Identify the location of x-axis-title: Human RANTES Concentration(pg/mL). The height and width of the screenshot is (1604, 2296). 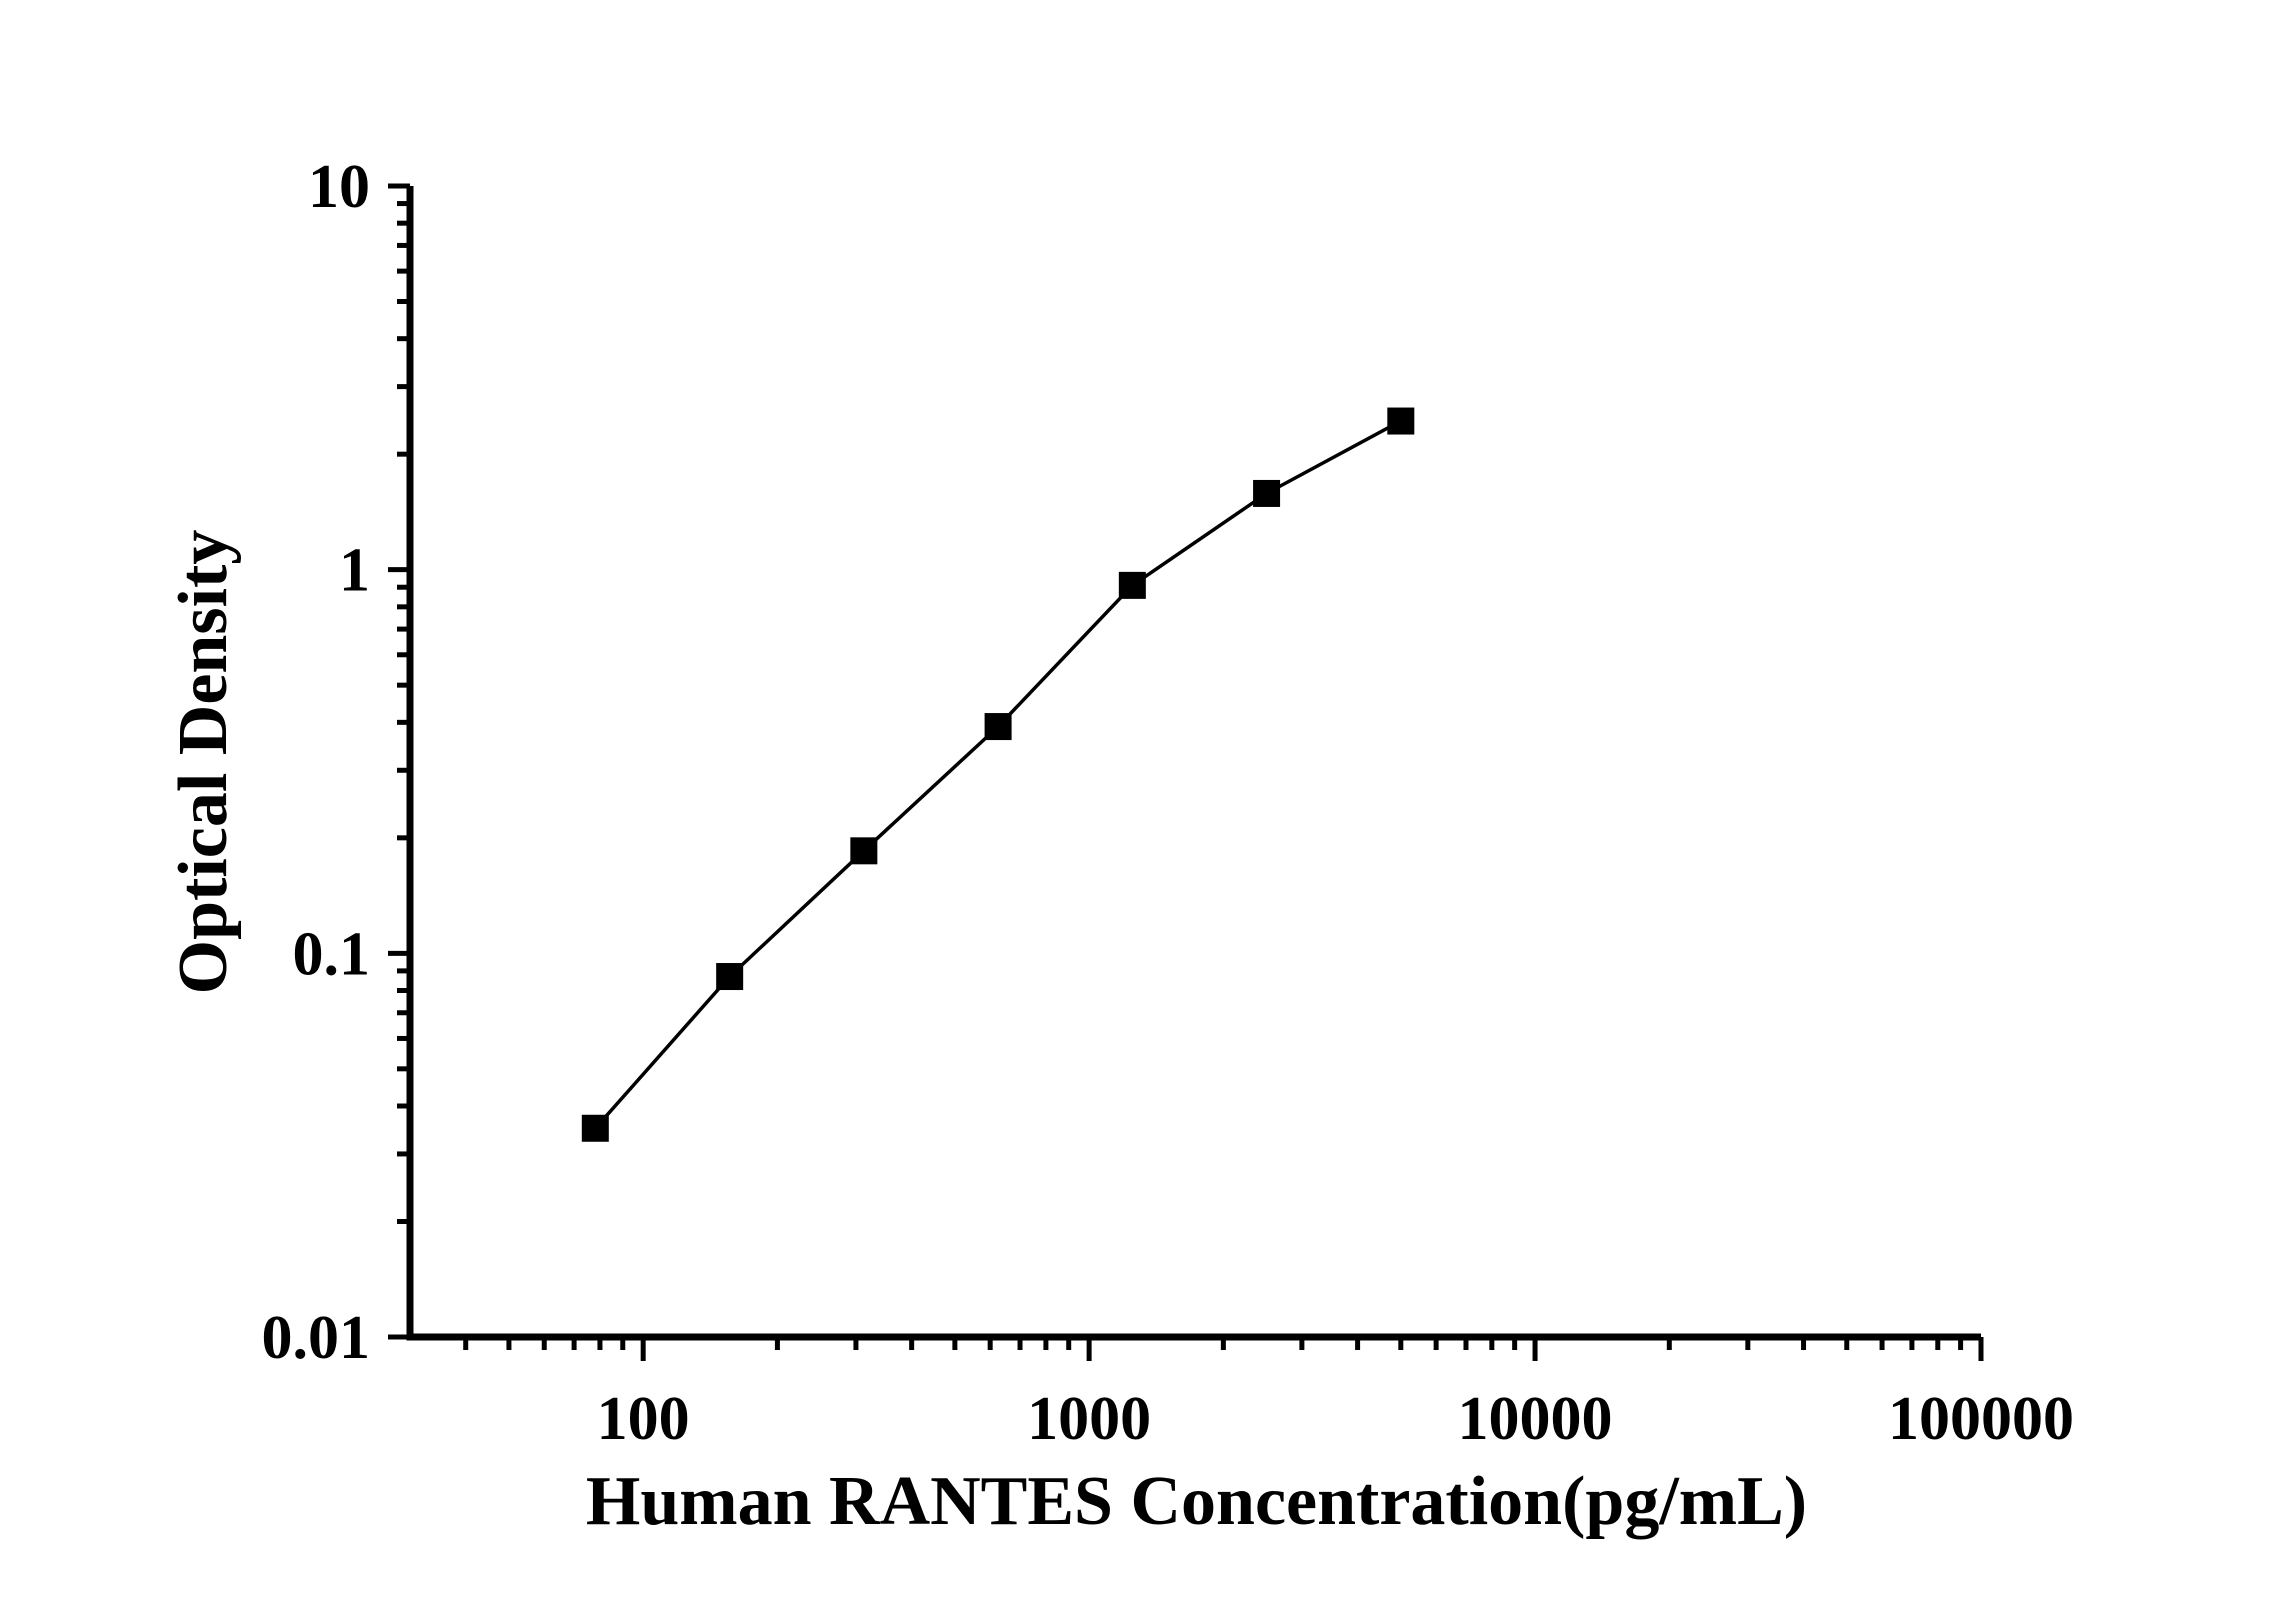
(1196, 1501).